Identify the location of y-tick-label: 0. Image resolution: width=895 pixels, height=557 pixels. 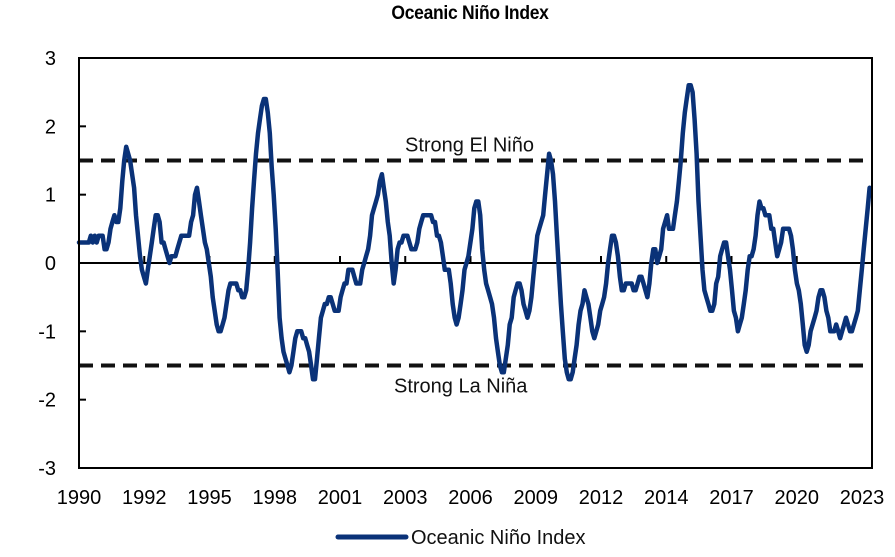
(50, 264).